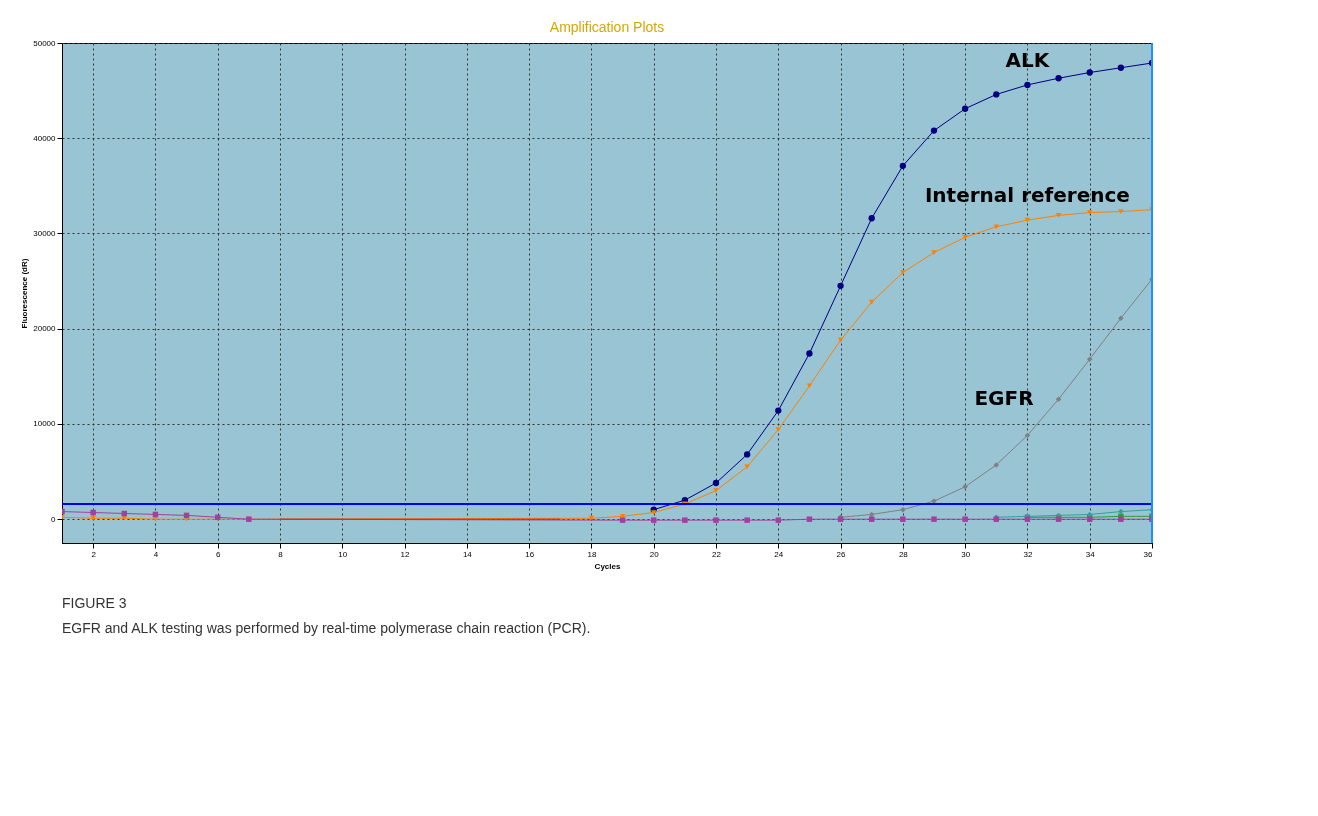 Image resolution: width=1318 pixels, height=816 pixels. I want to click on x-tick-label: 18, so click(592, 554).